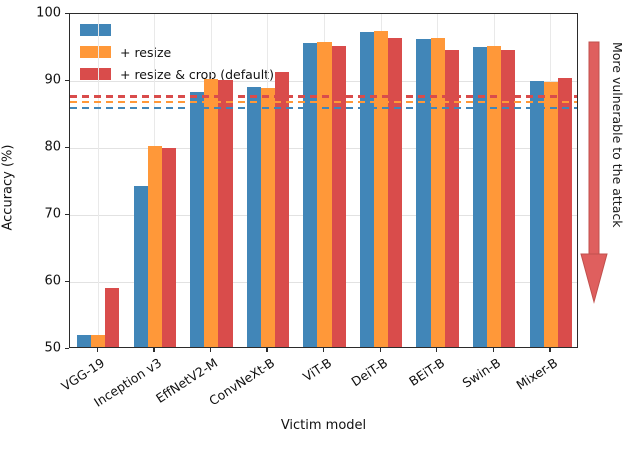  Describe the element at coordinates (52, 80) in the screenshot. I see `y-tick-label: 90` at that location.